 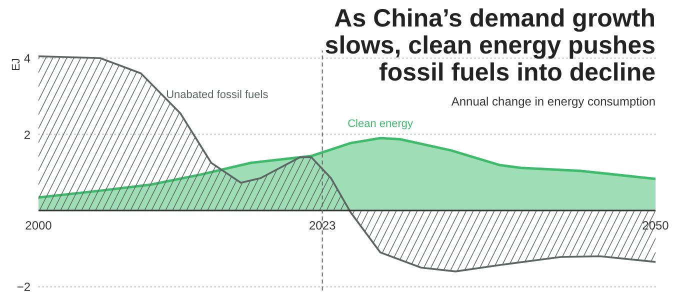 What do you see at coordinates (27, 59) in the screenshot?
I see `y-tick-label: 4` at bounding box center [27, 59].